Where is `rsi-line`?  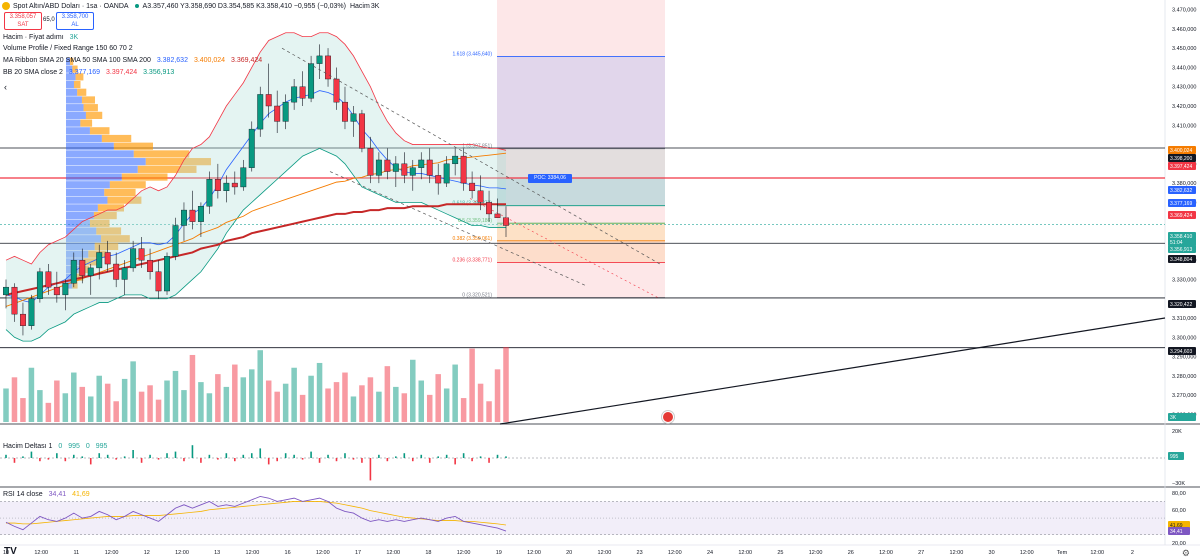 rsi-line is located at coordinates (256, 514).